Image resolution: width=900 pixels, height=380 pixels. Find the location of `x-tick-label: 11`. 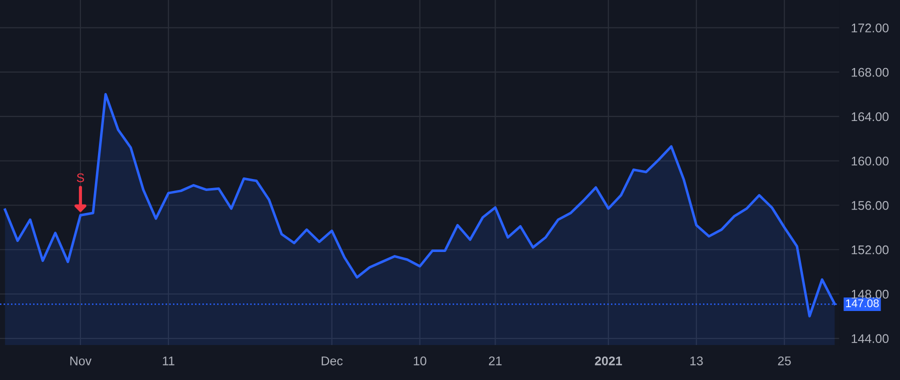

x-tick-label: 11 is located at coordinates (168, 361).